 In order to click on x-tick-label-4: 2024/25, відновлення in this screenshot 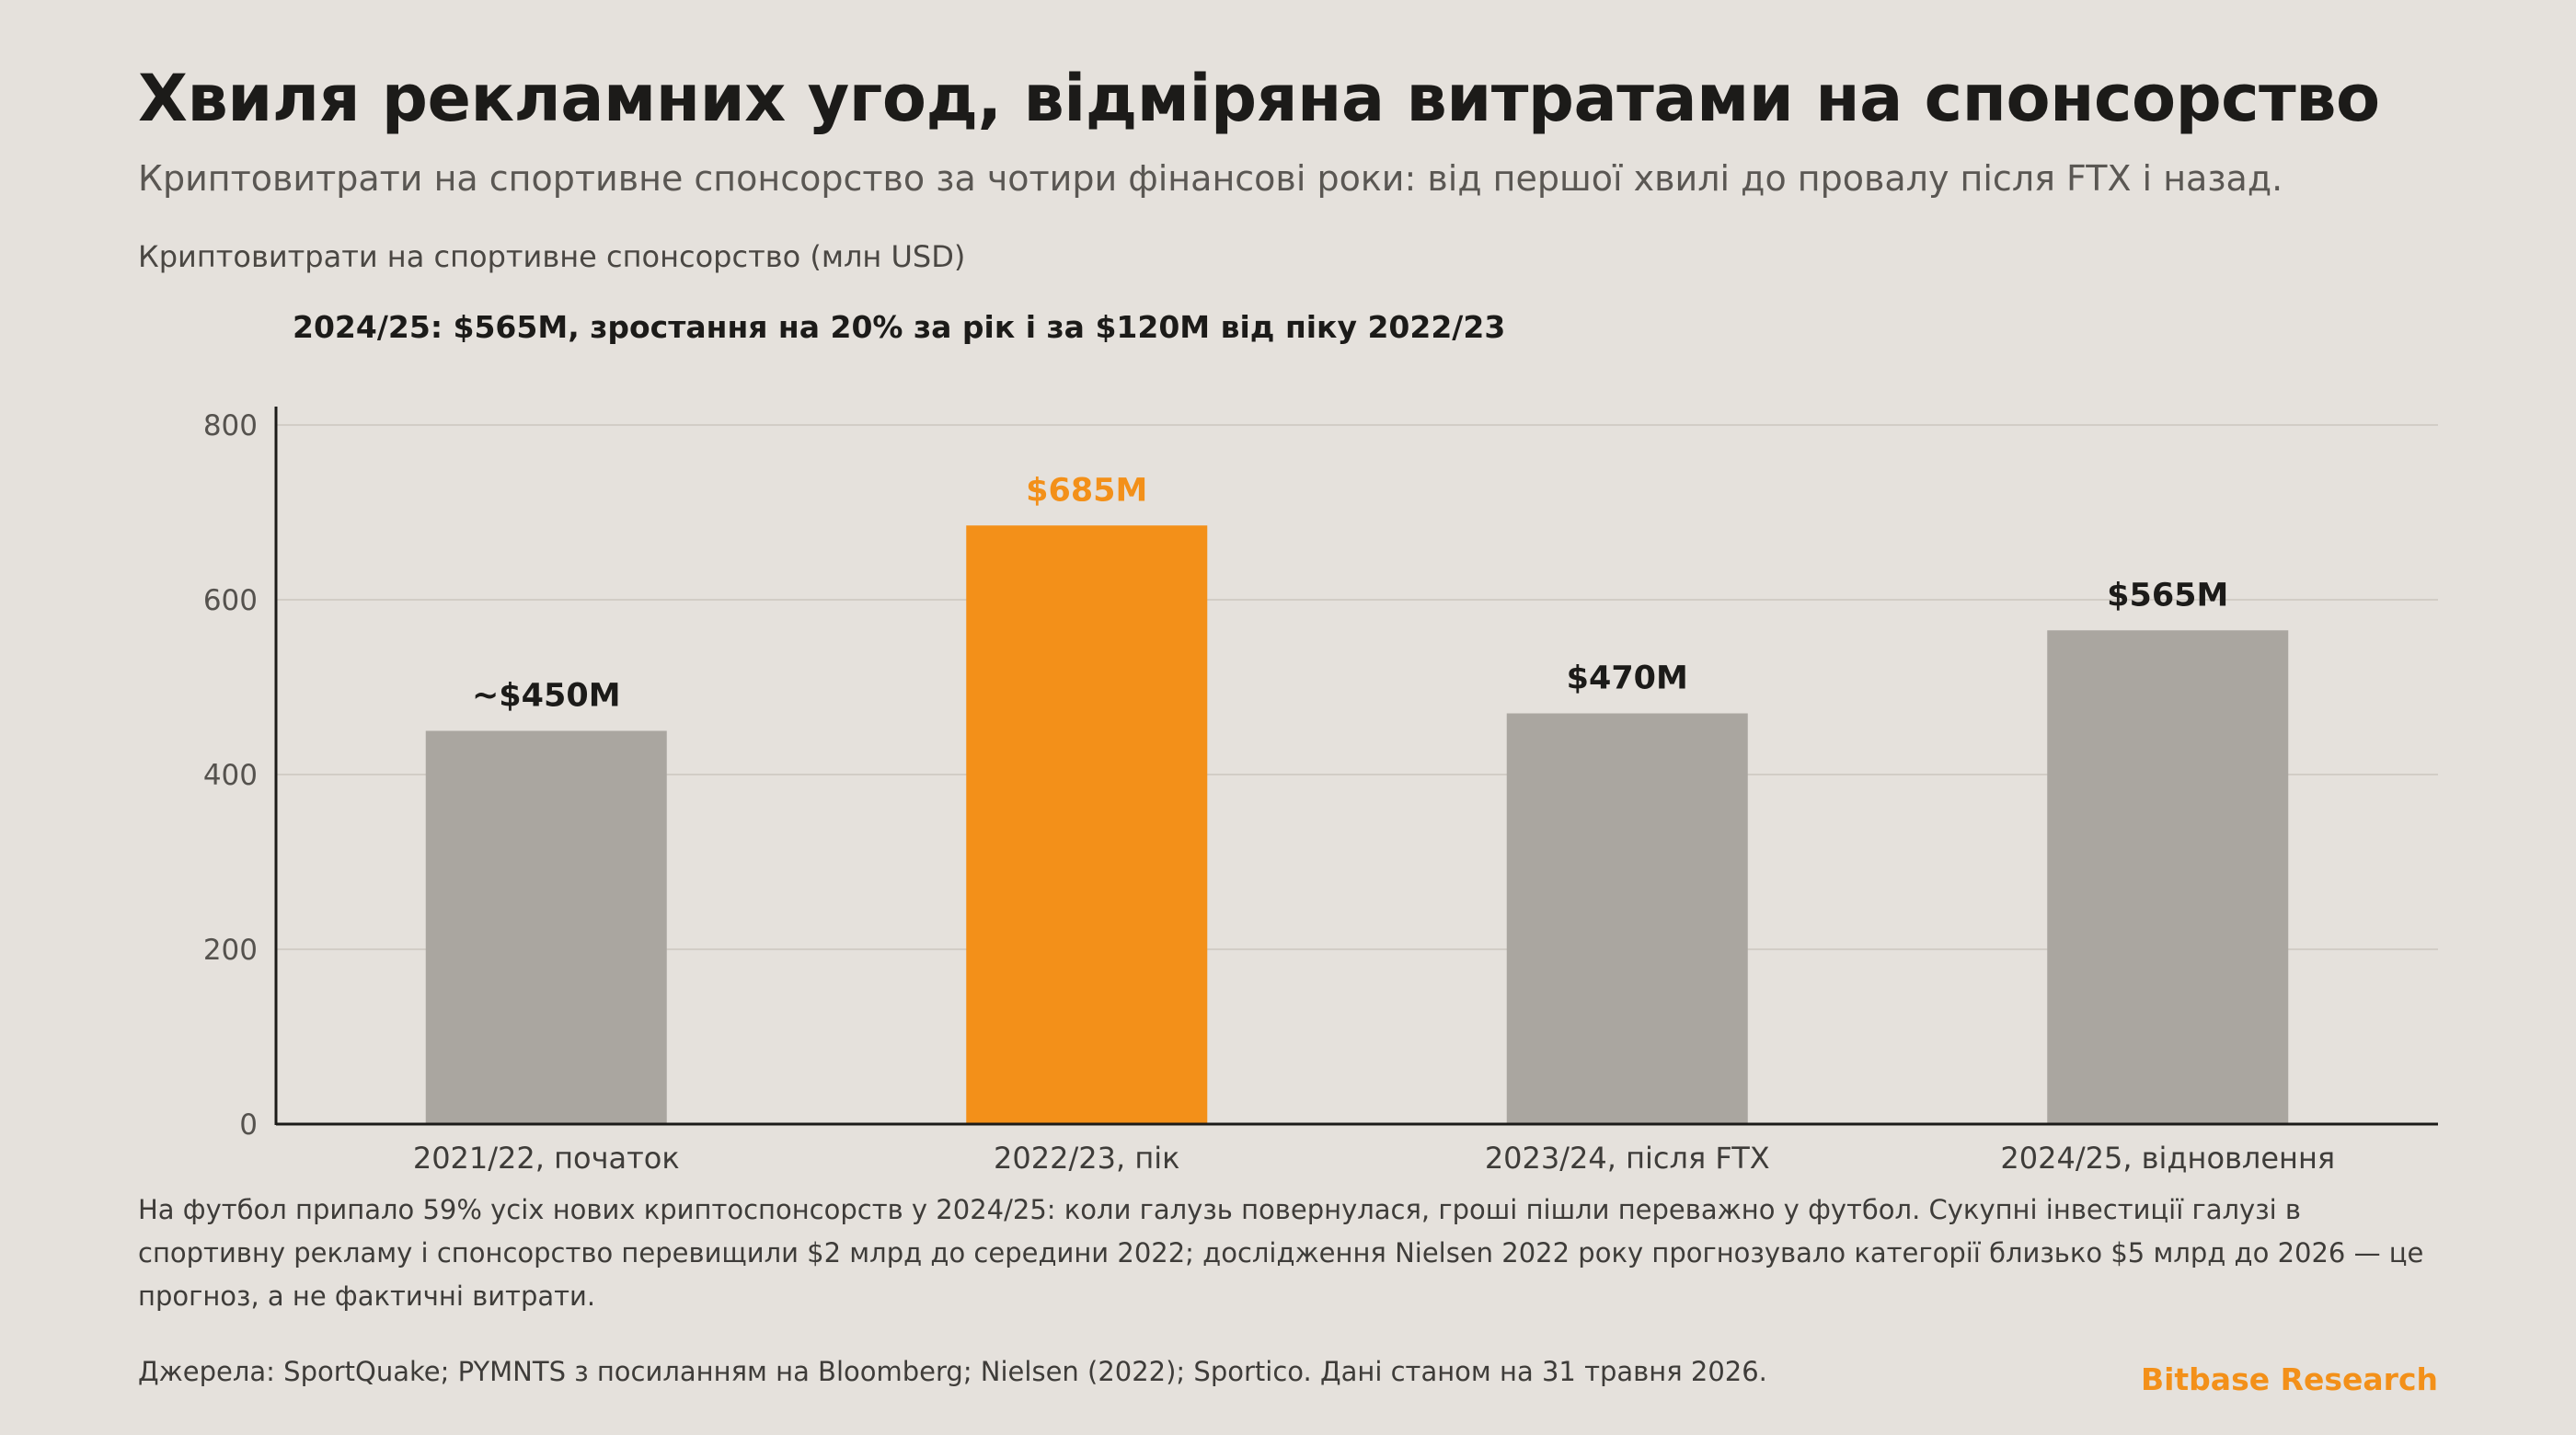, I will do `click(2167, 1158)`.